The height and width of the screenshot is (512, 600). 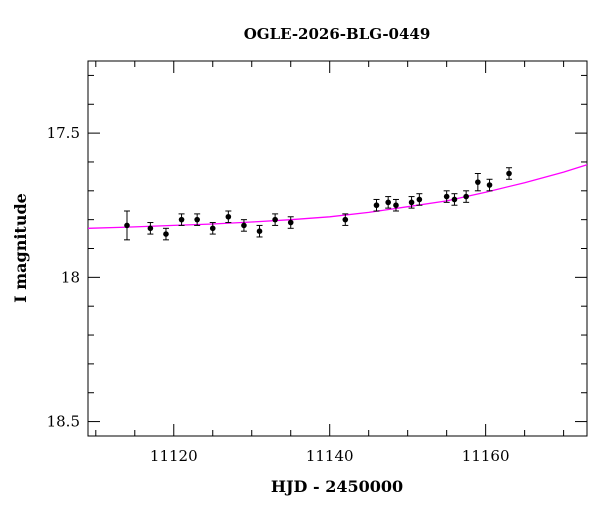 What do you see at coordinates (337, 486) in the screenshot?
I see `x-axis-label: HJD - 2450000` at bounding box center [337, 486].